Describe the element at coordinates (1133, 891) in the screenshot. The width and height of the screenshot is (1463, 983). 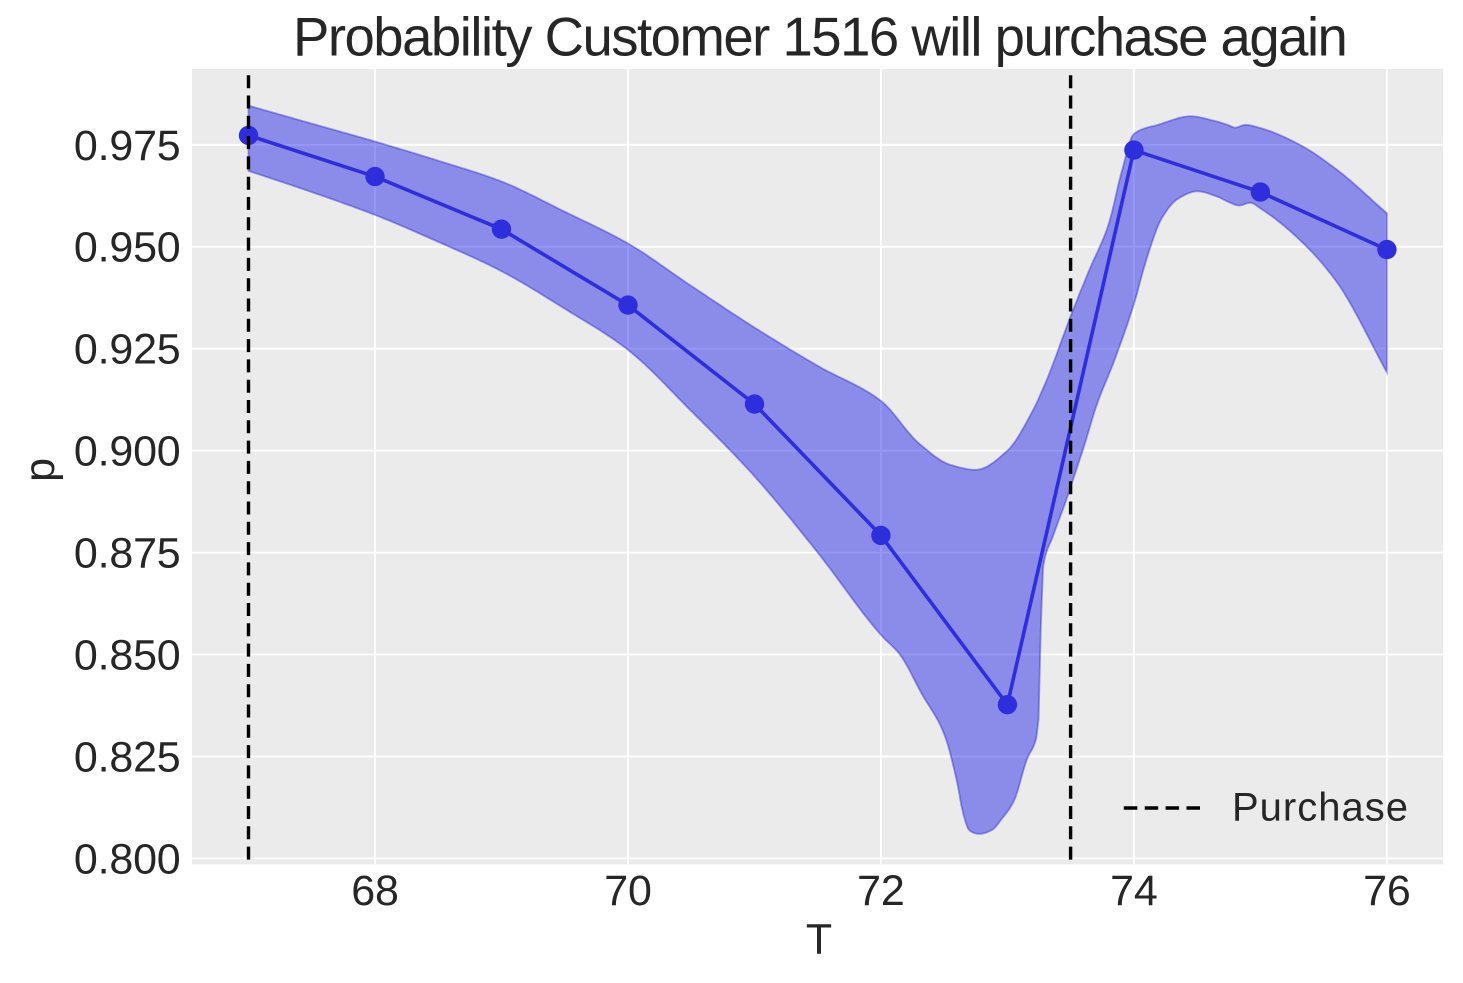
I see `svg-text: 74` at that location.